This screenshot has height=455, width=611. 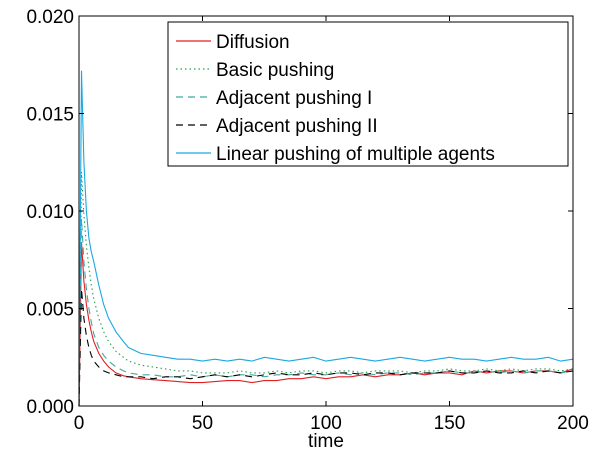 I want to click on y-tick-label: 0.005, so click(x=50, y=310).